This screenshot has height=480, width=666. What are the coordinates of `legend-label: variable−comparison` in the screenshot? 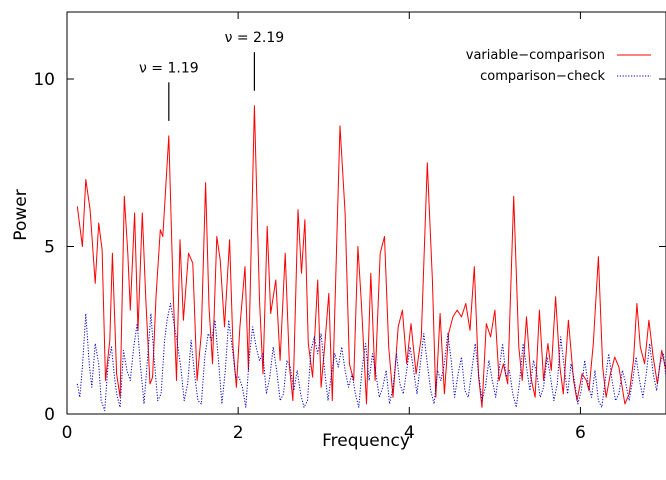 It's located at (535, 55).